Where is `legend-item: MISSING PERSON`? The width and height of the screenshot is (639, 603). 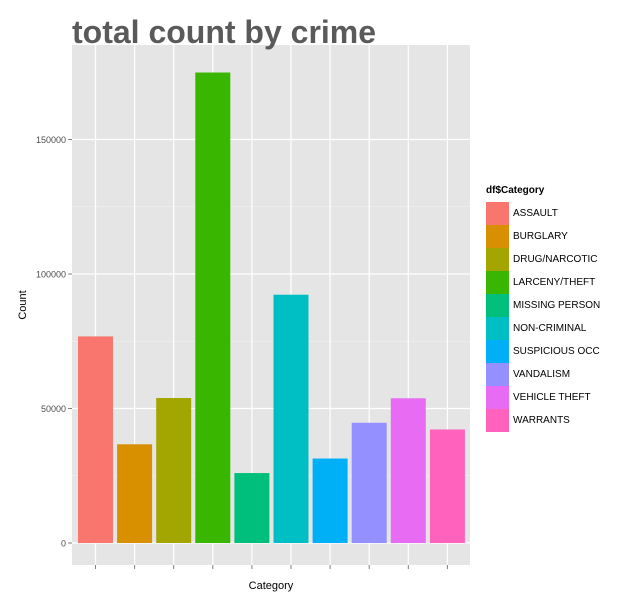 legend-item: MISSING PERSON is located at coordinates (543, 305).